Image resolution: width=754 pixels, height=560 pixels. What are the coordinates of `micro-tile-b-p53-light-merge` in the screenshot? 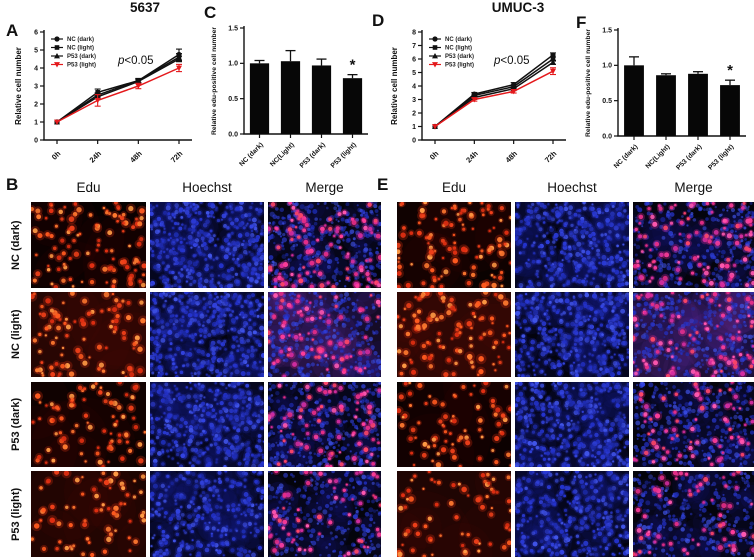 It's located at (324, 514).